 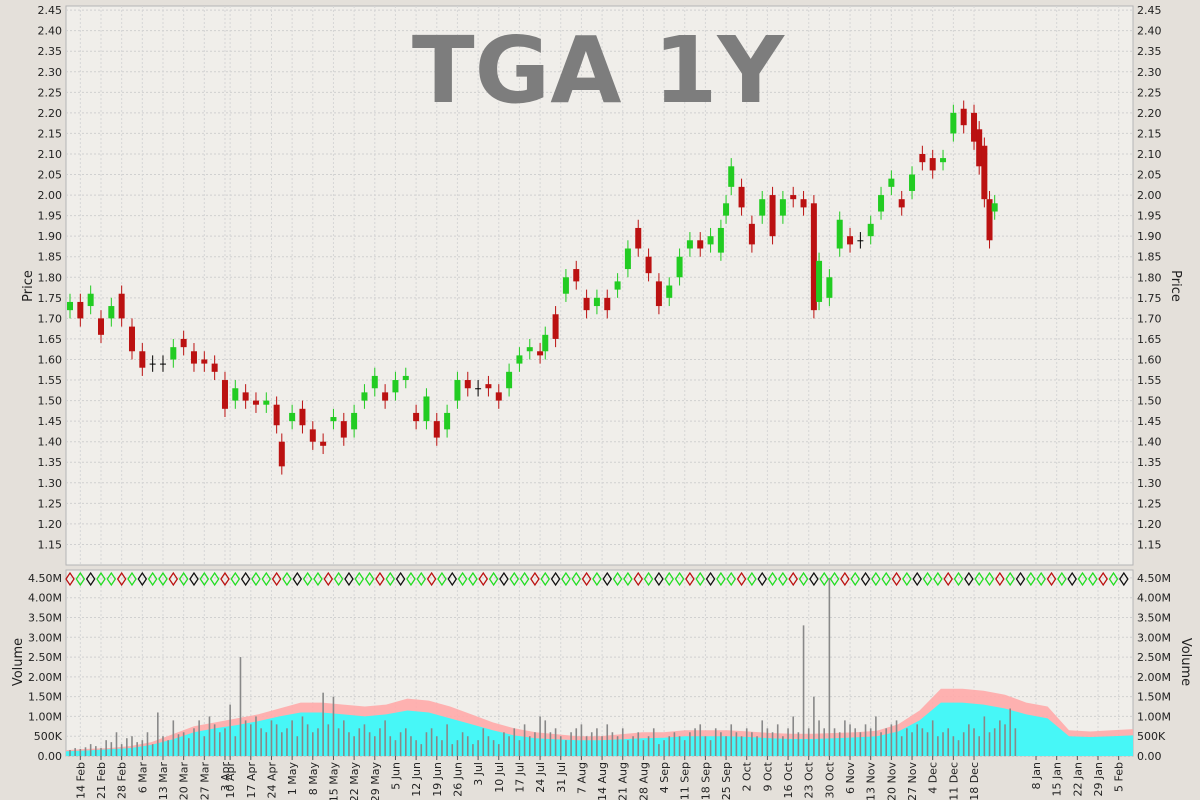 What do you see at coordinates (50, 154) in the screenshot?
I see `price-tick-label-left: 2.10` at bounding box center [50, 154].